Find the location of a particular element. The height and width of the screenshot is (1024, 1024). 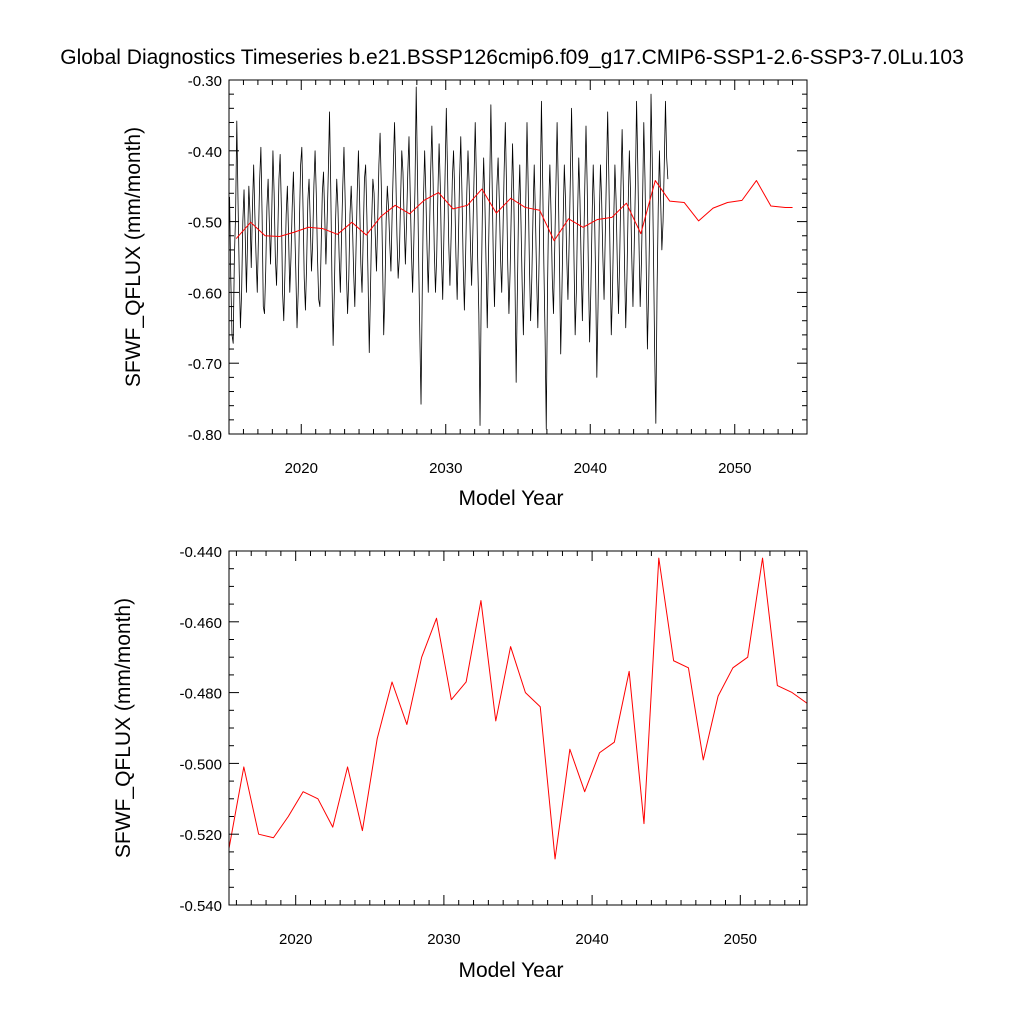

bottom-y-tick-label: -0.480 is located at coordinates (200, 694).